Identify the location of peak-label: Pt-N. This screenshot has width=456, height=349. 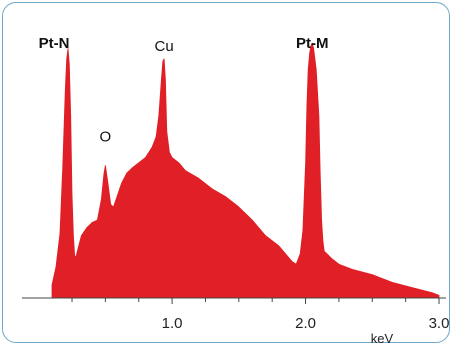
(54, 43).